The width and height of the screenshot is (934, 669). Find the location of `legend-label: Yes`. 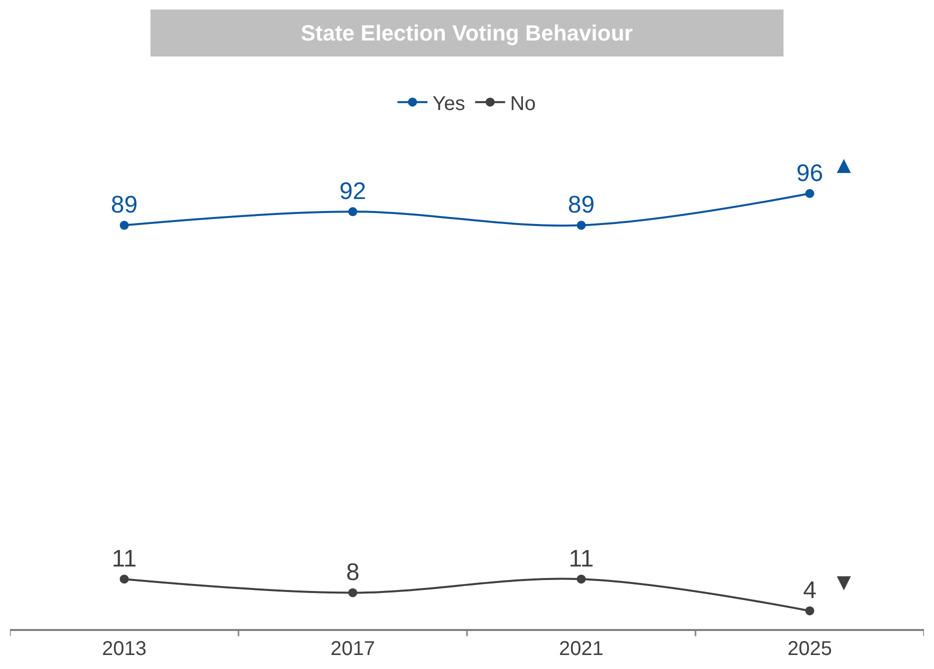

legend-label: Yes is located at coordinates (449, 103).